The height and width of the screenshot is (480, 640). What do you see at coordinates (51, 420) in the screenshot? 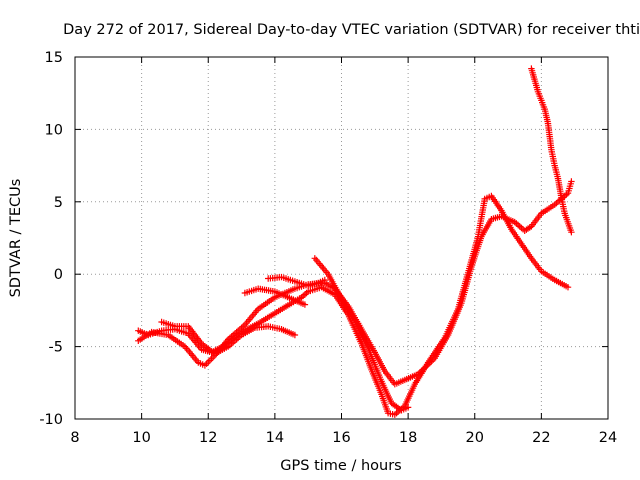
I see `y-tick-label: -10` at bounding box center [51, 420].